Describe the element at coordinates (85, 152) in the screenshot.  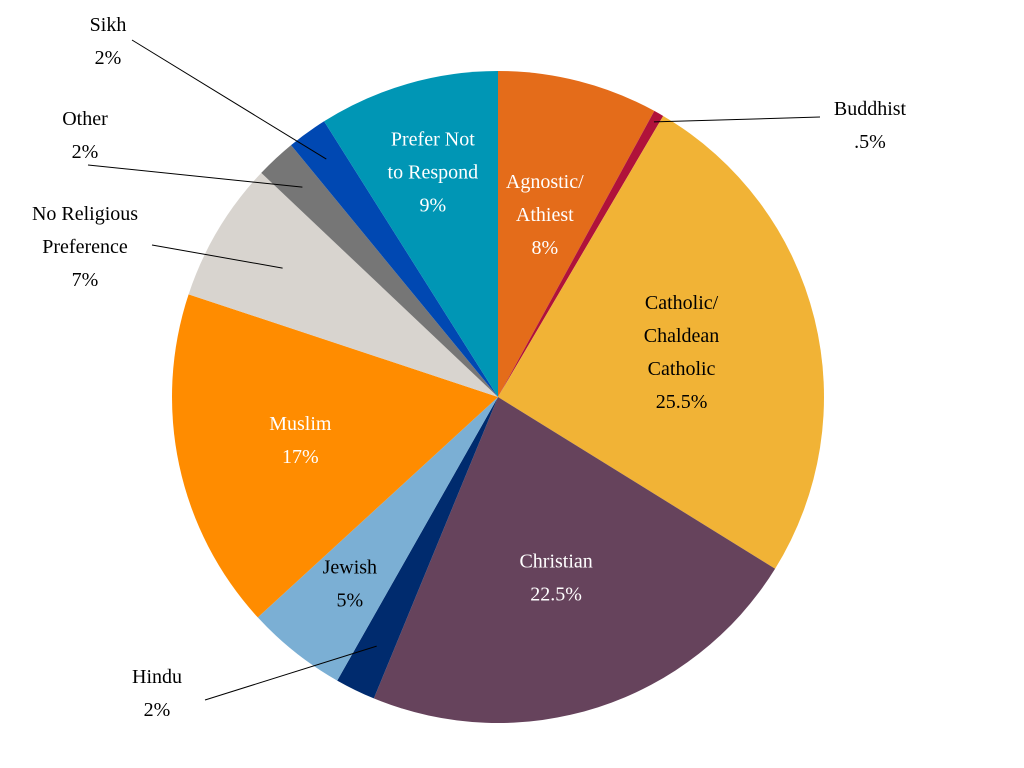
I see `slice-percent-other: 2%` at that location.